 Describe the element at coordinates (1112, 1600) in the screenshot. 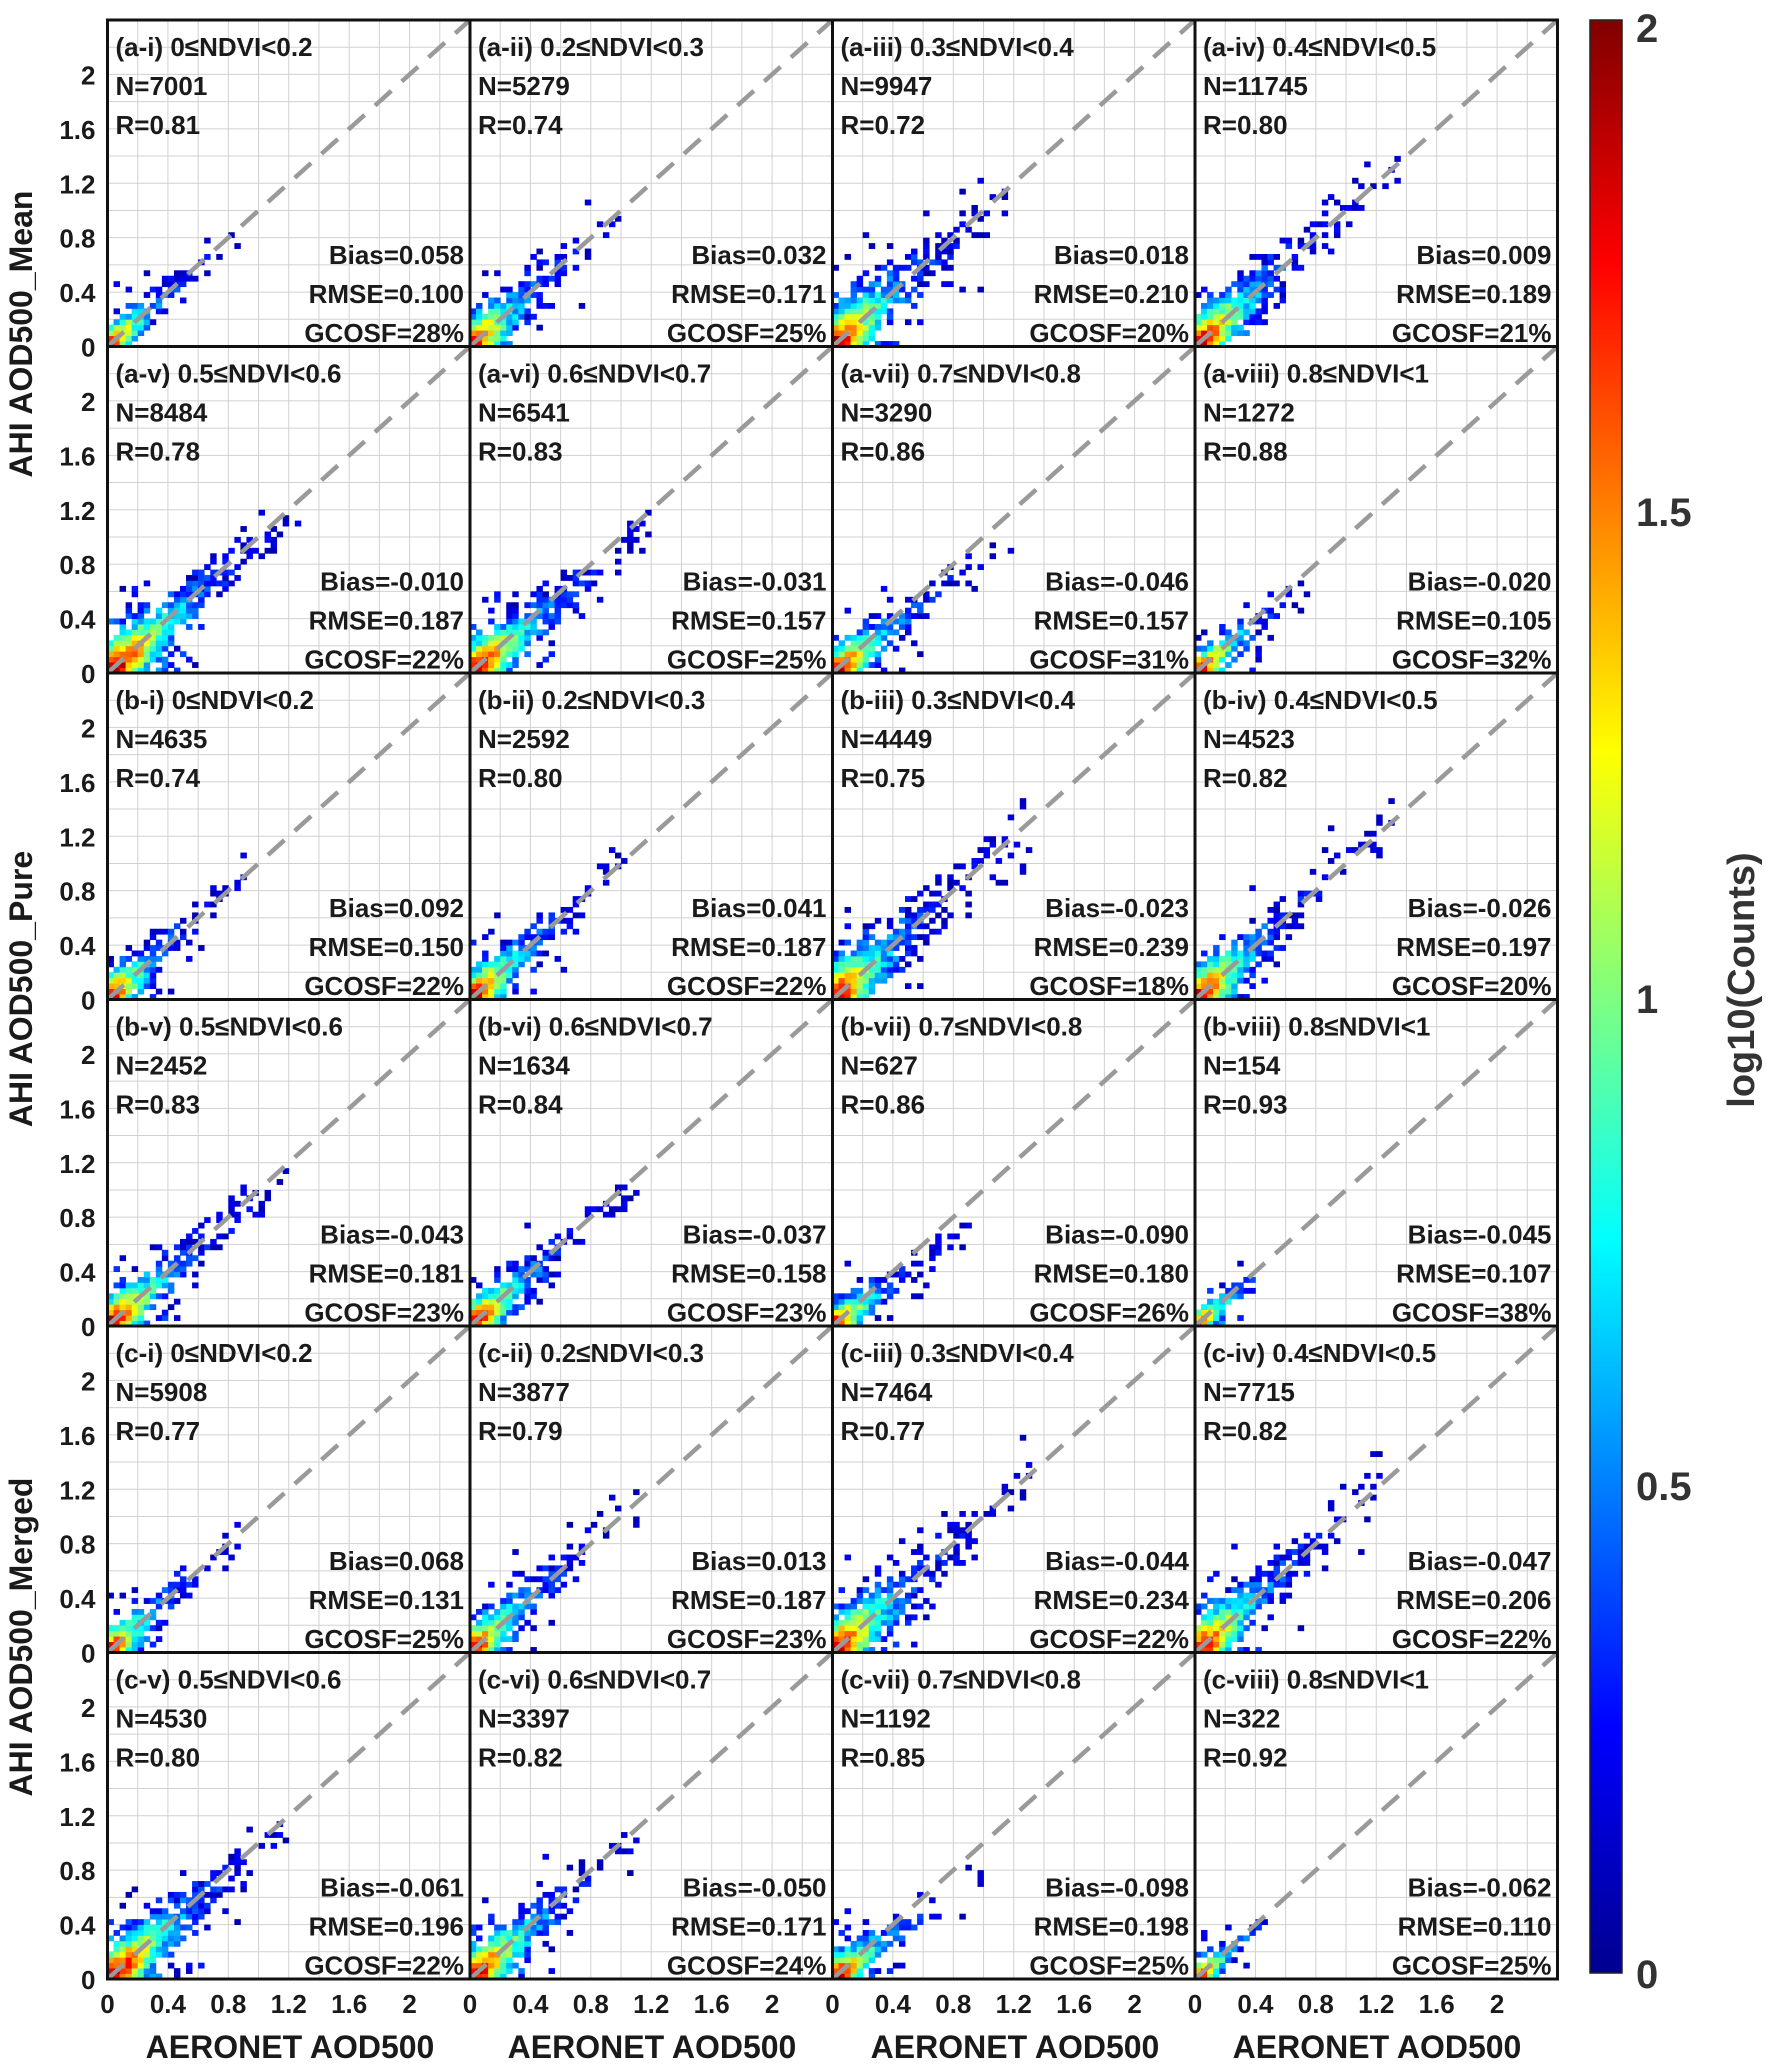

I see `rmse-text: RMSE=0.234` at that location.